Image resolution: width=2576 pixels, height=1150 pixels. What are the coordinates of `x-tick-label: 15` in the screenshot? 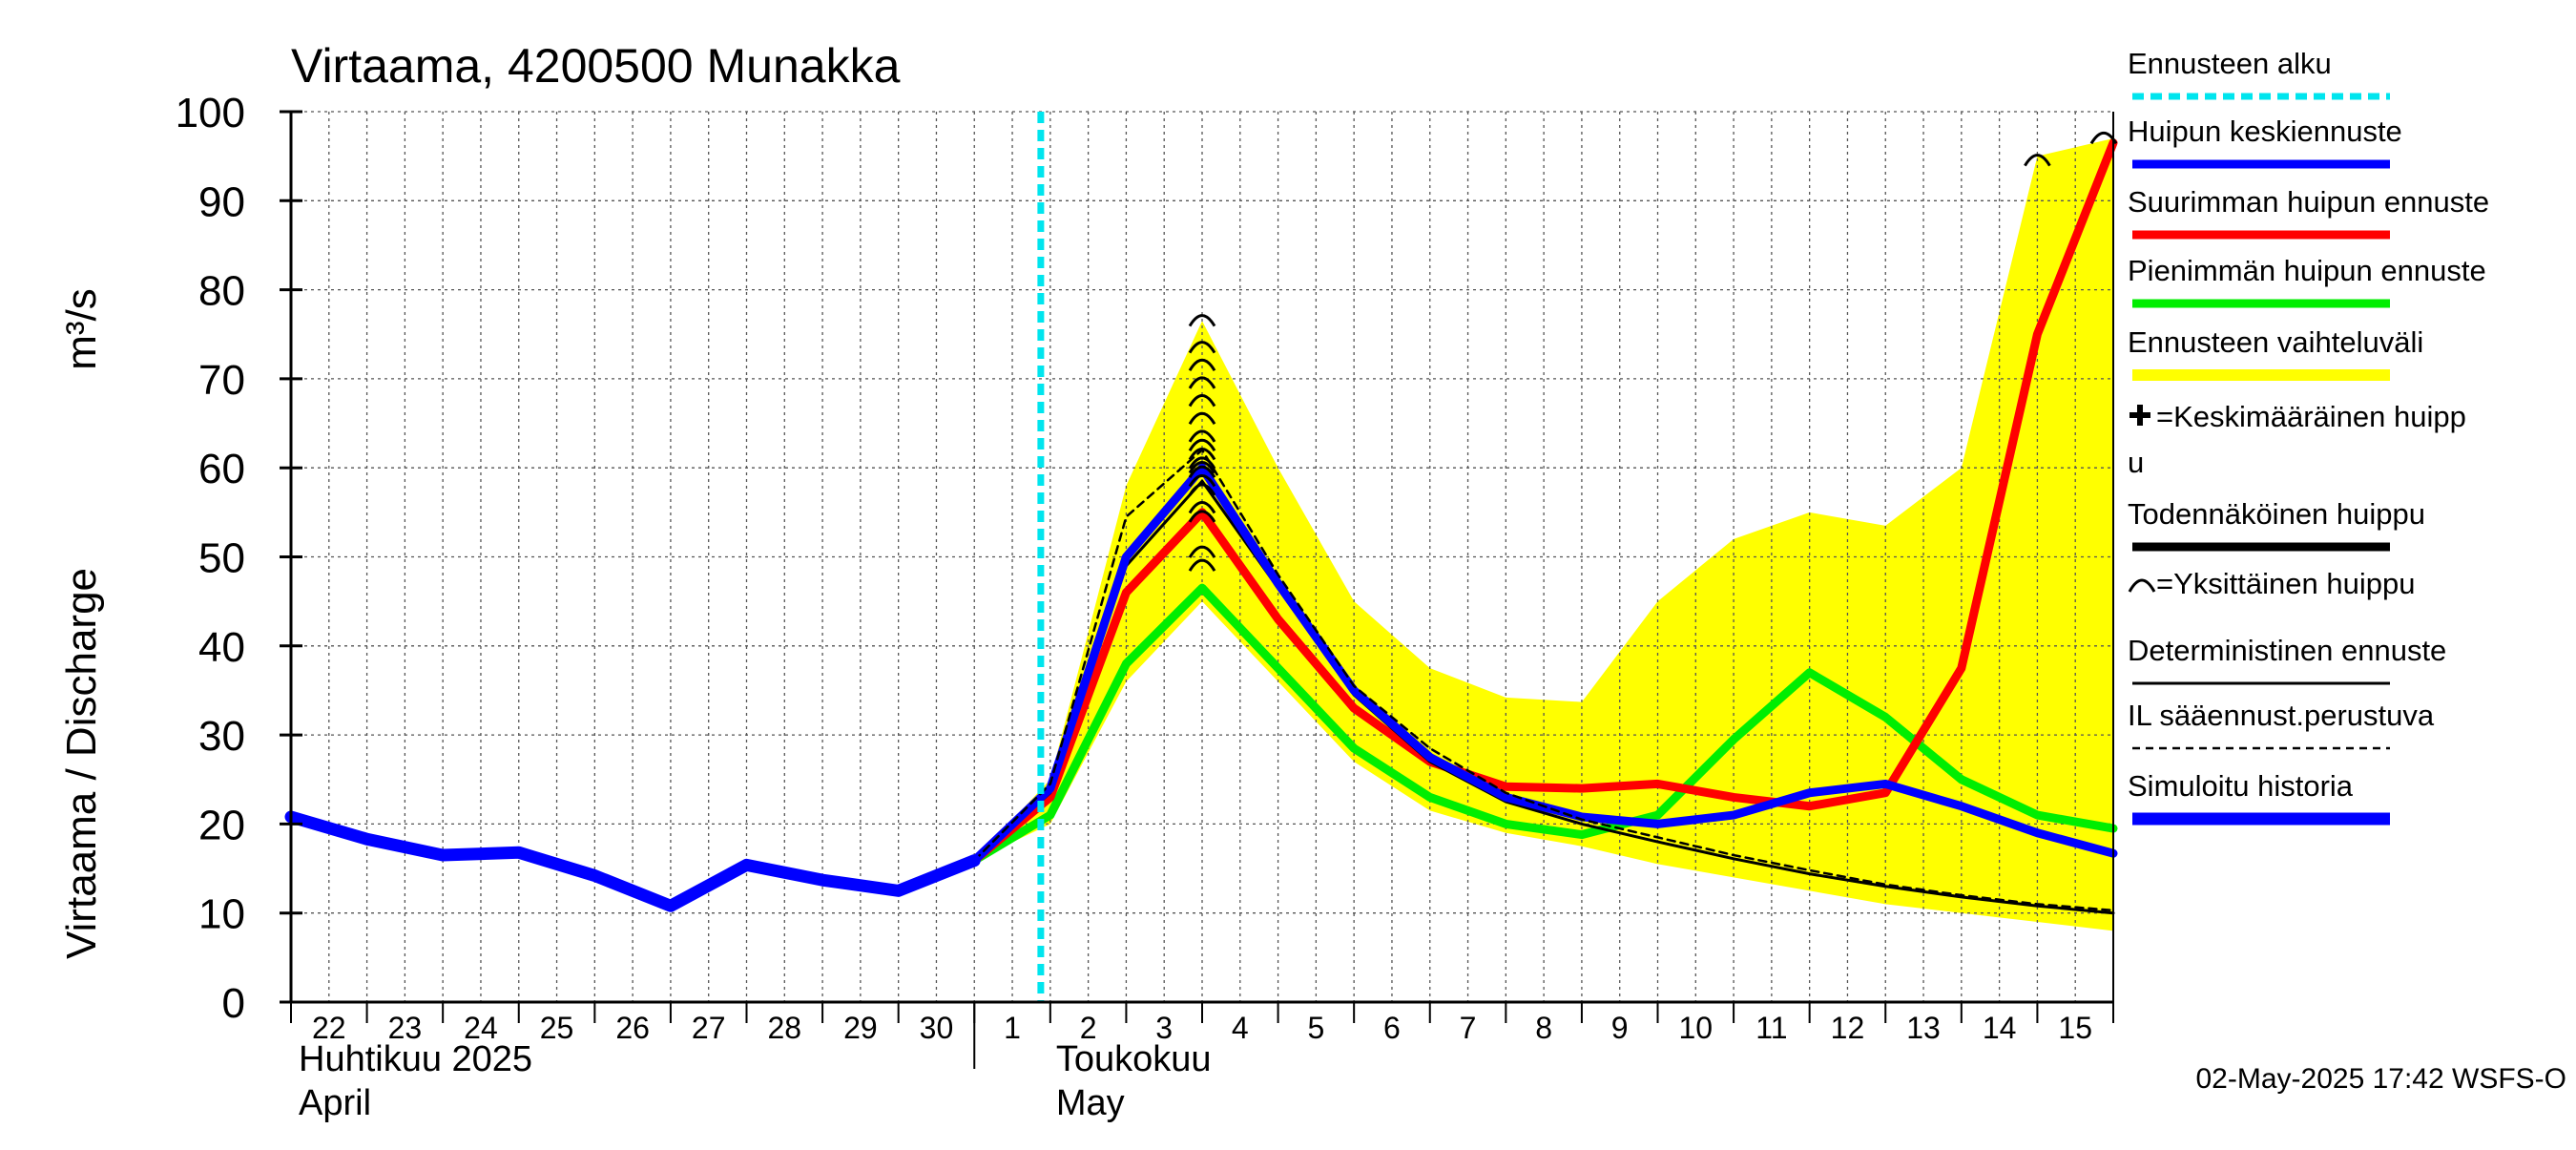 It's located at (2075, 1028).